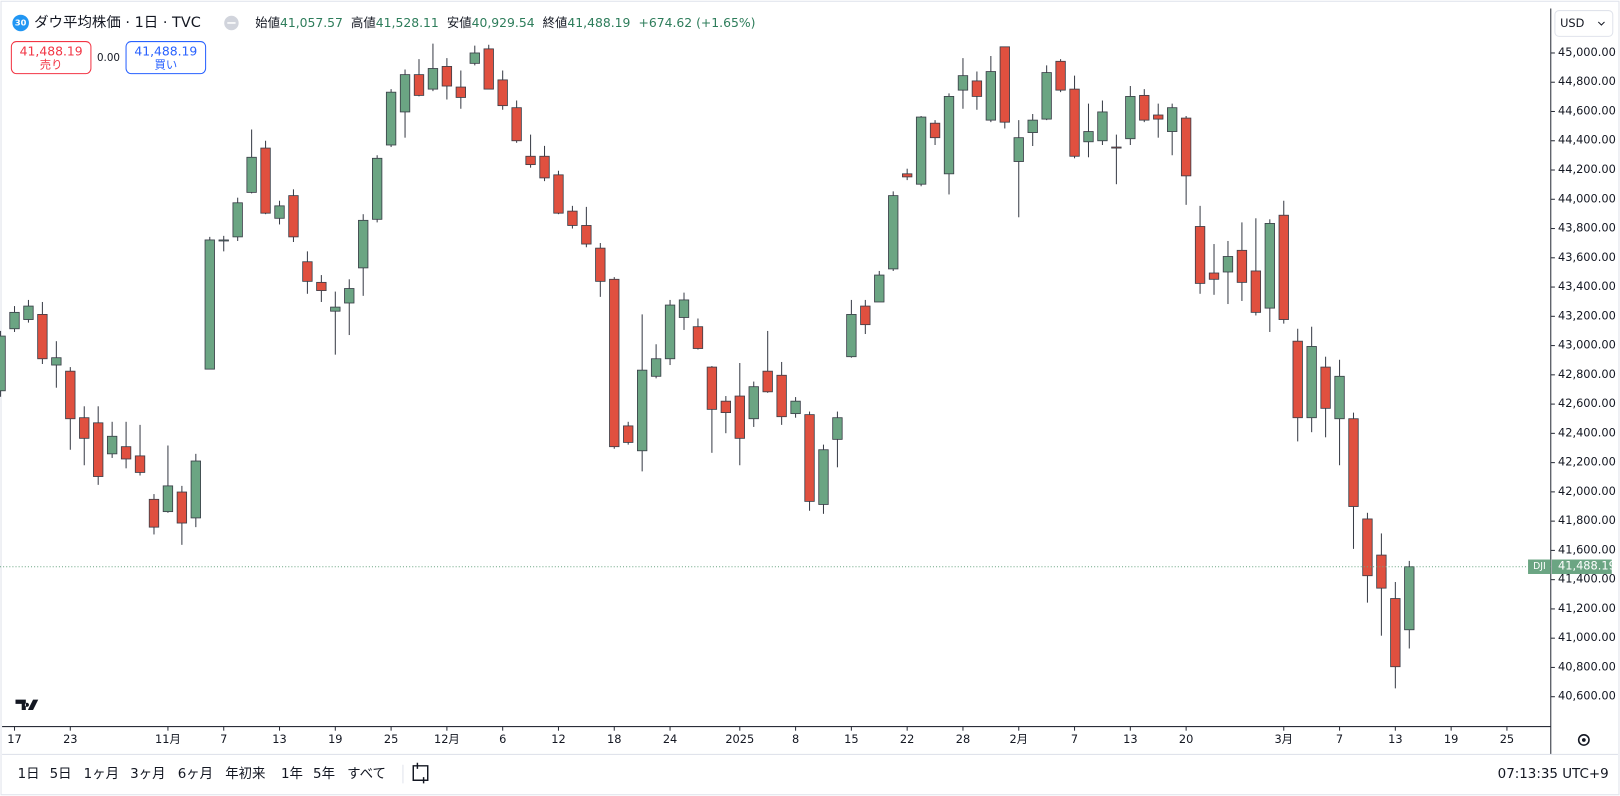  I want to click on y-tick-label: 41,400.00, so click(1587, 579).